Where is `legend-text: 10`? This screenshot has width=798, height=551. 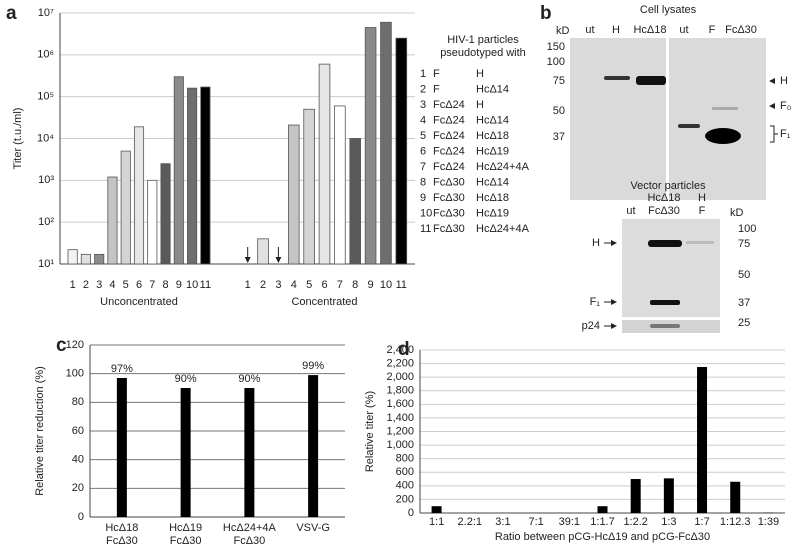 legend-text: 10 is located at coordinates (426, 213).